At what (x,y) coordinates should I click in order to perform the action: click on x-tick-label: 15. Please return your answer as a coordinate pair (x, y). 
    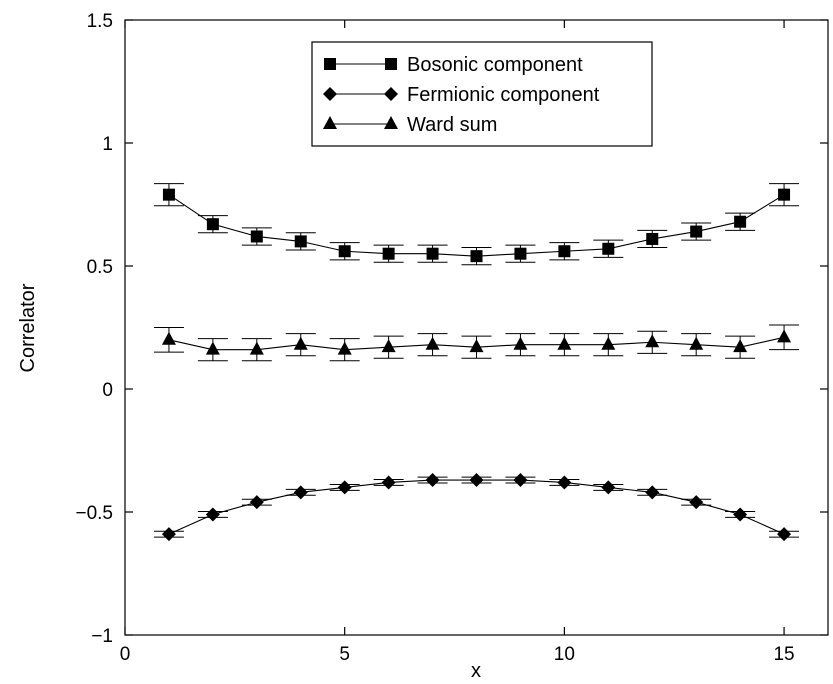
    Looking at the image, I should click on (783, 654).